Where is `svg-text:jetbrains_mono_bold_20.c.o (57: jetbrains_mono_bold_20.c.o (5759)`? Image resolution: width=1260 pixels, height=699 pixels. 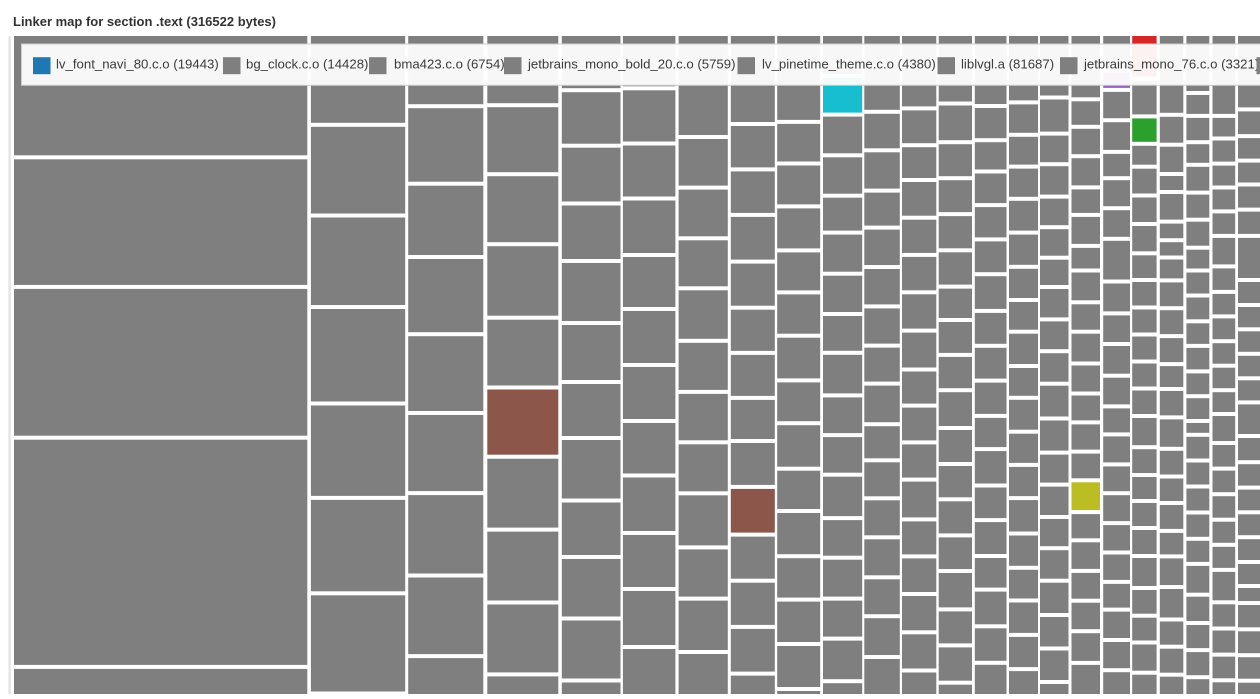 svg-text:jetbrains_mono_bold_20.c.o (57: jetbrains_mono_bold_20.c.o (5759) is located at coordinates (631, 64).